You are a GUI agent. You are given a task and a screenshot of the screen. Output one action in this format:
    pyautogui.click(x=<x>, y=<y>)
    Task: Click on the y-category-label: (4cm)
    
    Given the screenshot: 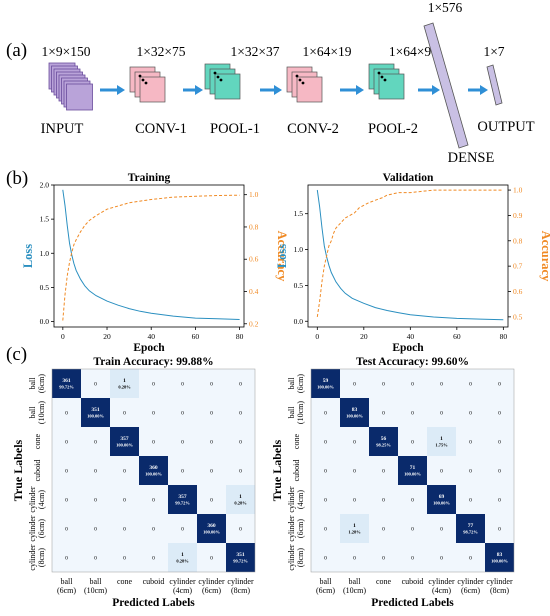 What is the action you would take?
    pyautogui.click(x=300, y=499)
    